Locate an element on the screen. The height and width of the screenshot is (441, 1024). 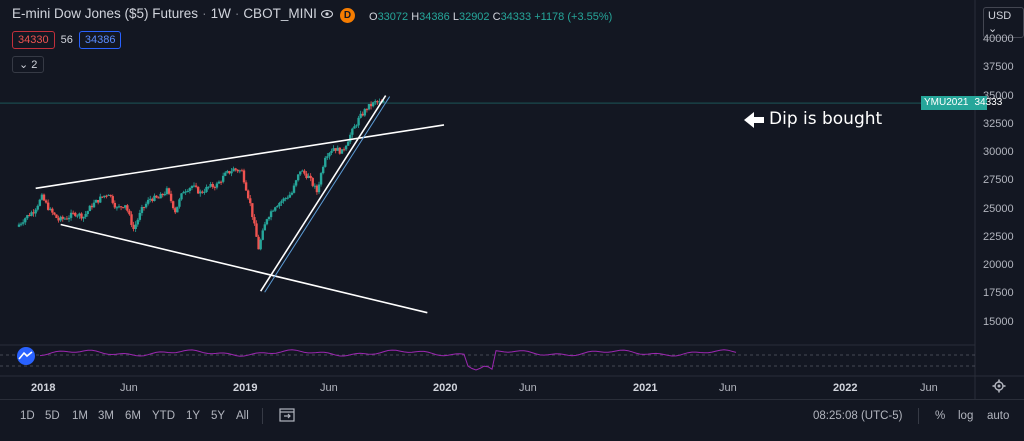
percent-toggle: % is located at coordinates (940, 416).